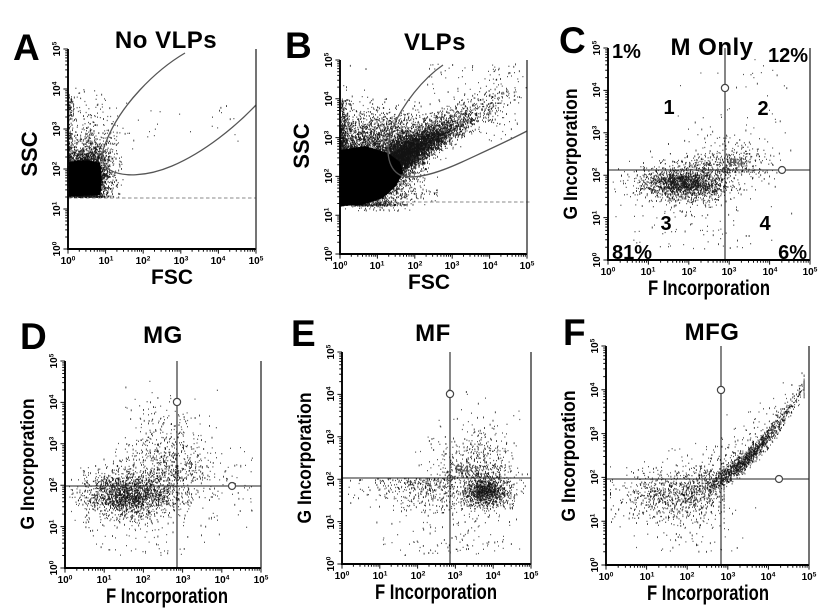 The image size is (834, 613). What do you see at coordinates (792, 253) in the screenshot?
I see `svg-text: 6%` at bounding box center [792, 253].